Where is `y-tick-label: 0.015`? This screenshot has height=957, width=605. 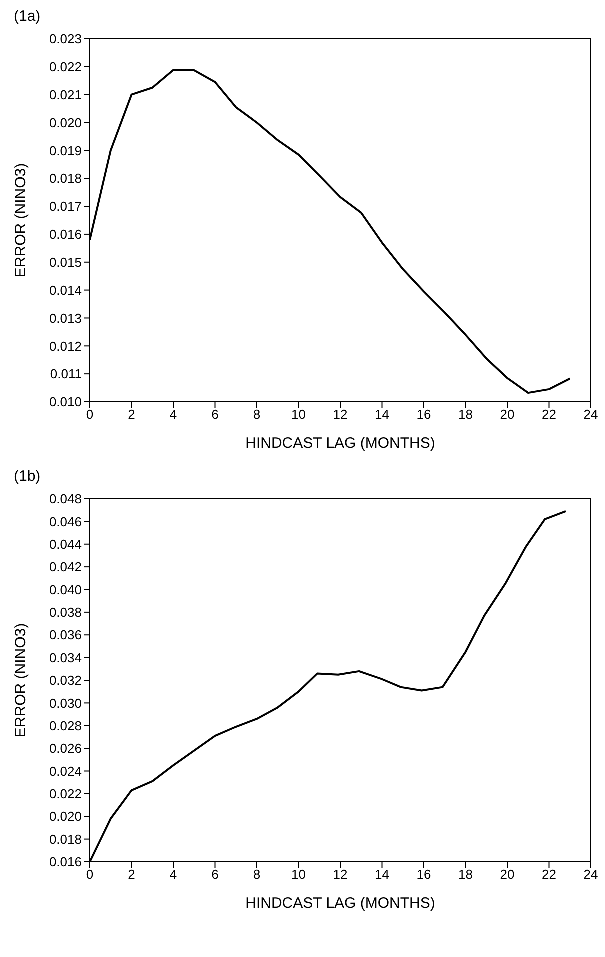 y-tick-label: 0.015 is located at coordinates (65, 262).